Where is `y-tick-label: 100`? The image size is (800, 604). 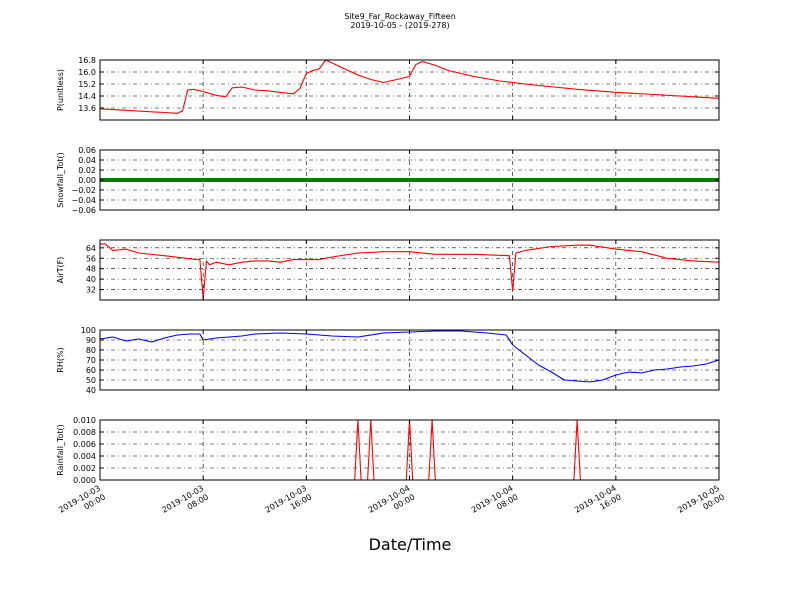 y-tick-label: 100 is located at coordinates (88, 330).